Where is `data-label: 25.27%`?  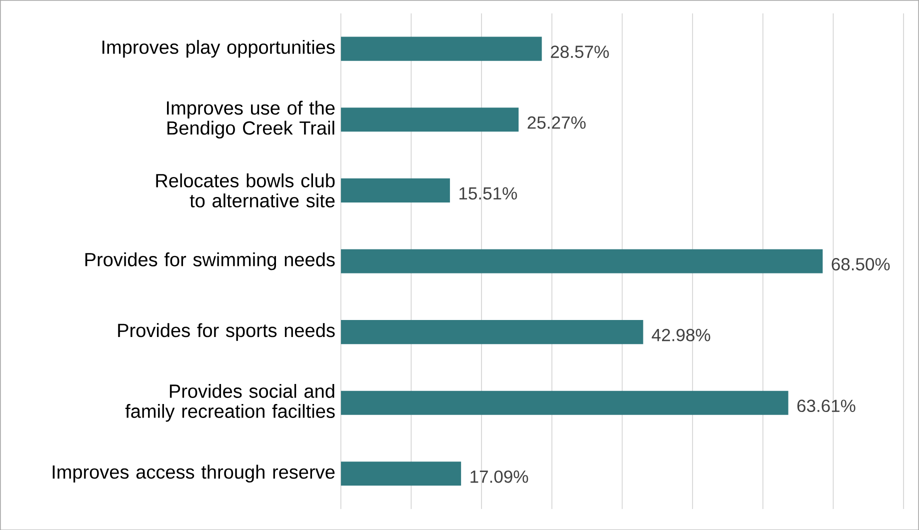
data-label: 25.27% is located at coordinates (557, 122).